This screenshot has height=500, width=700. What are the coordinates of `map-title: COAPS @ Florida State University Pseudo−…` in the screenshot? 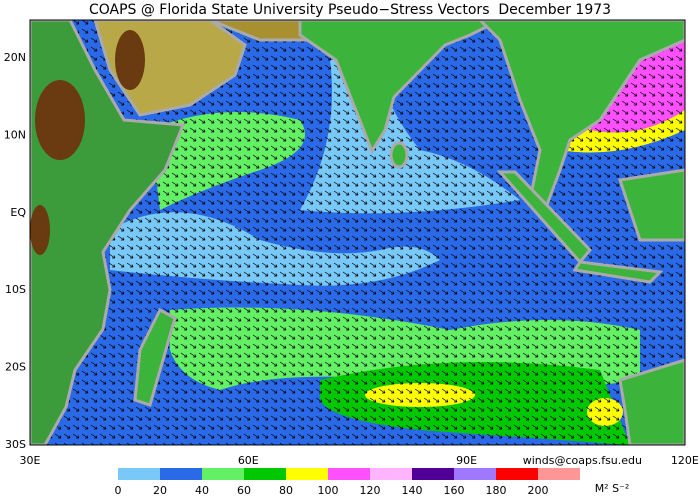 It's located at (350, 10).